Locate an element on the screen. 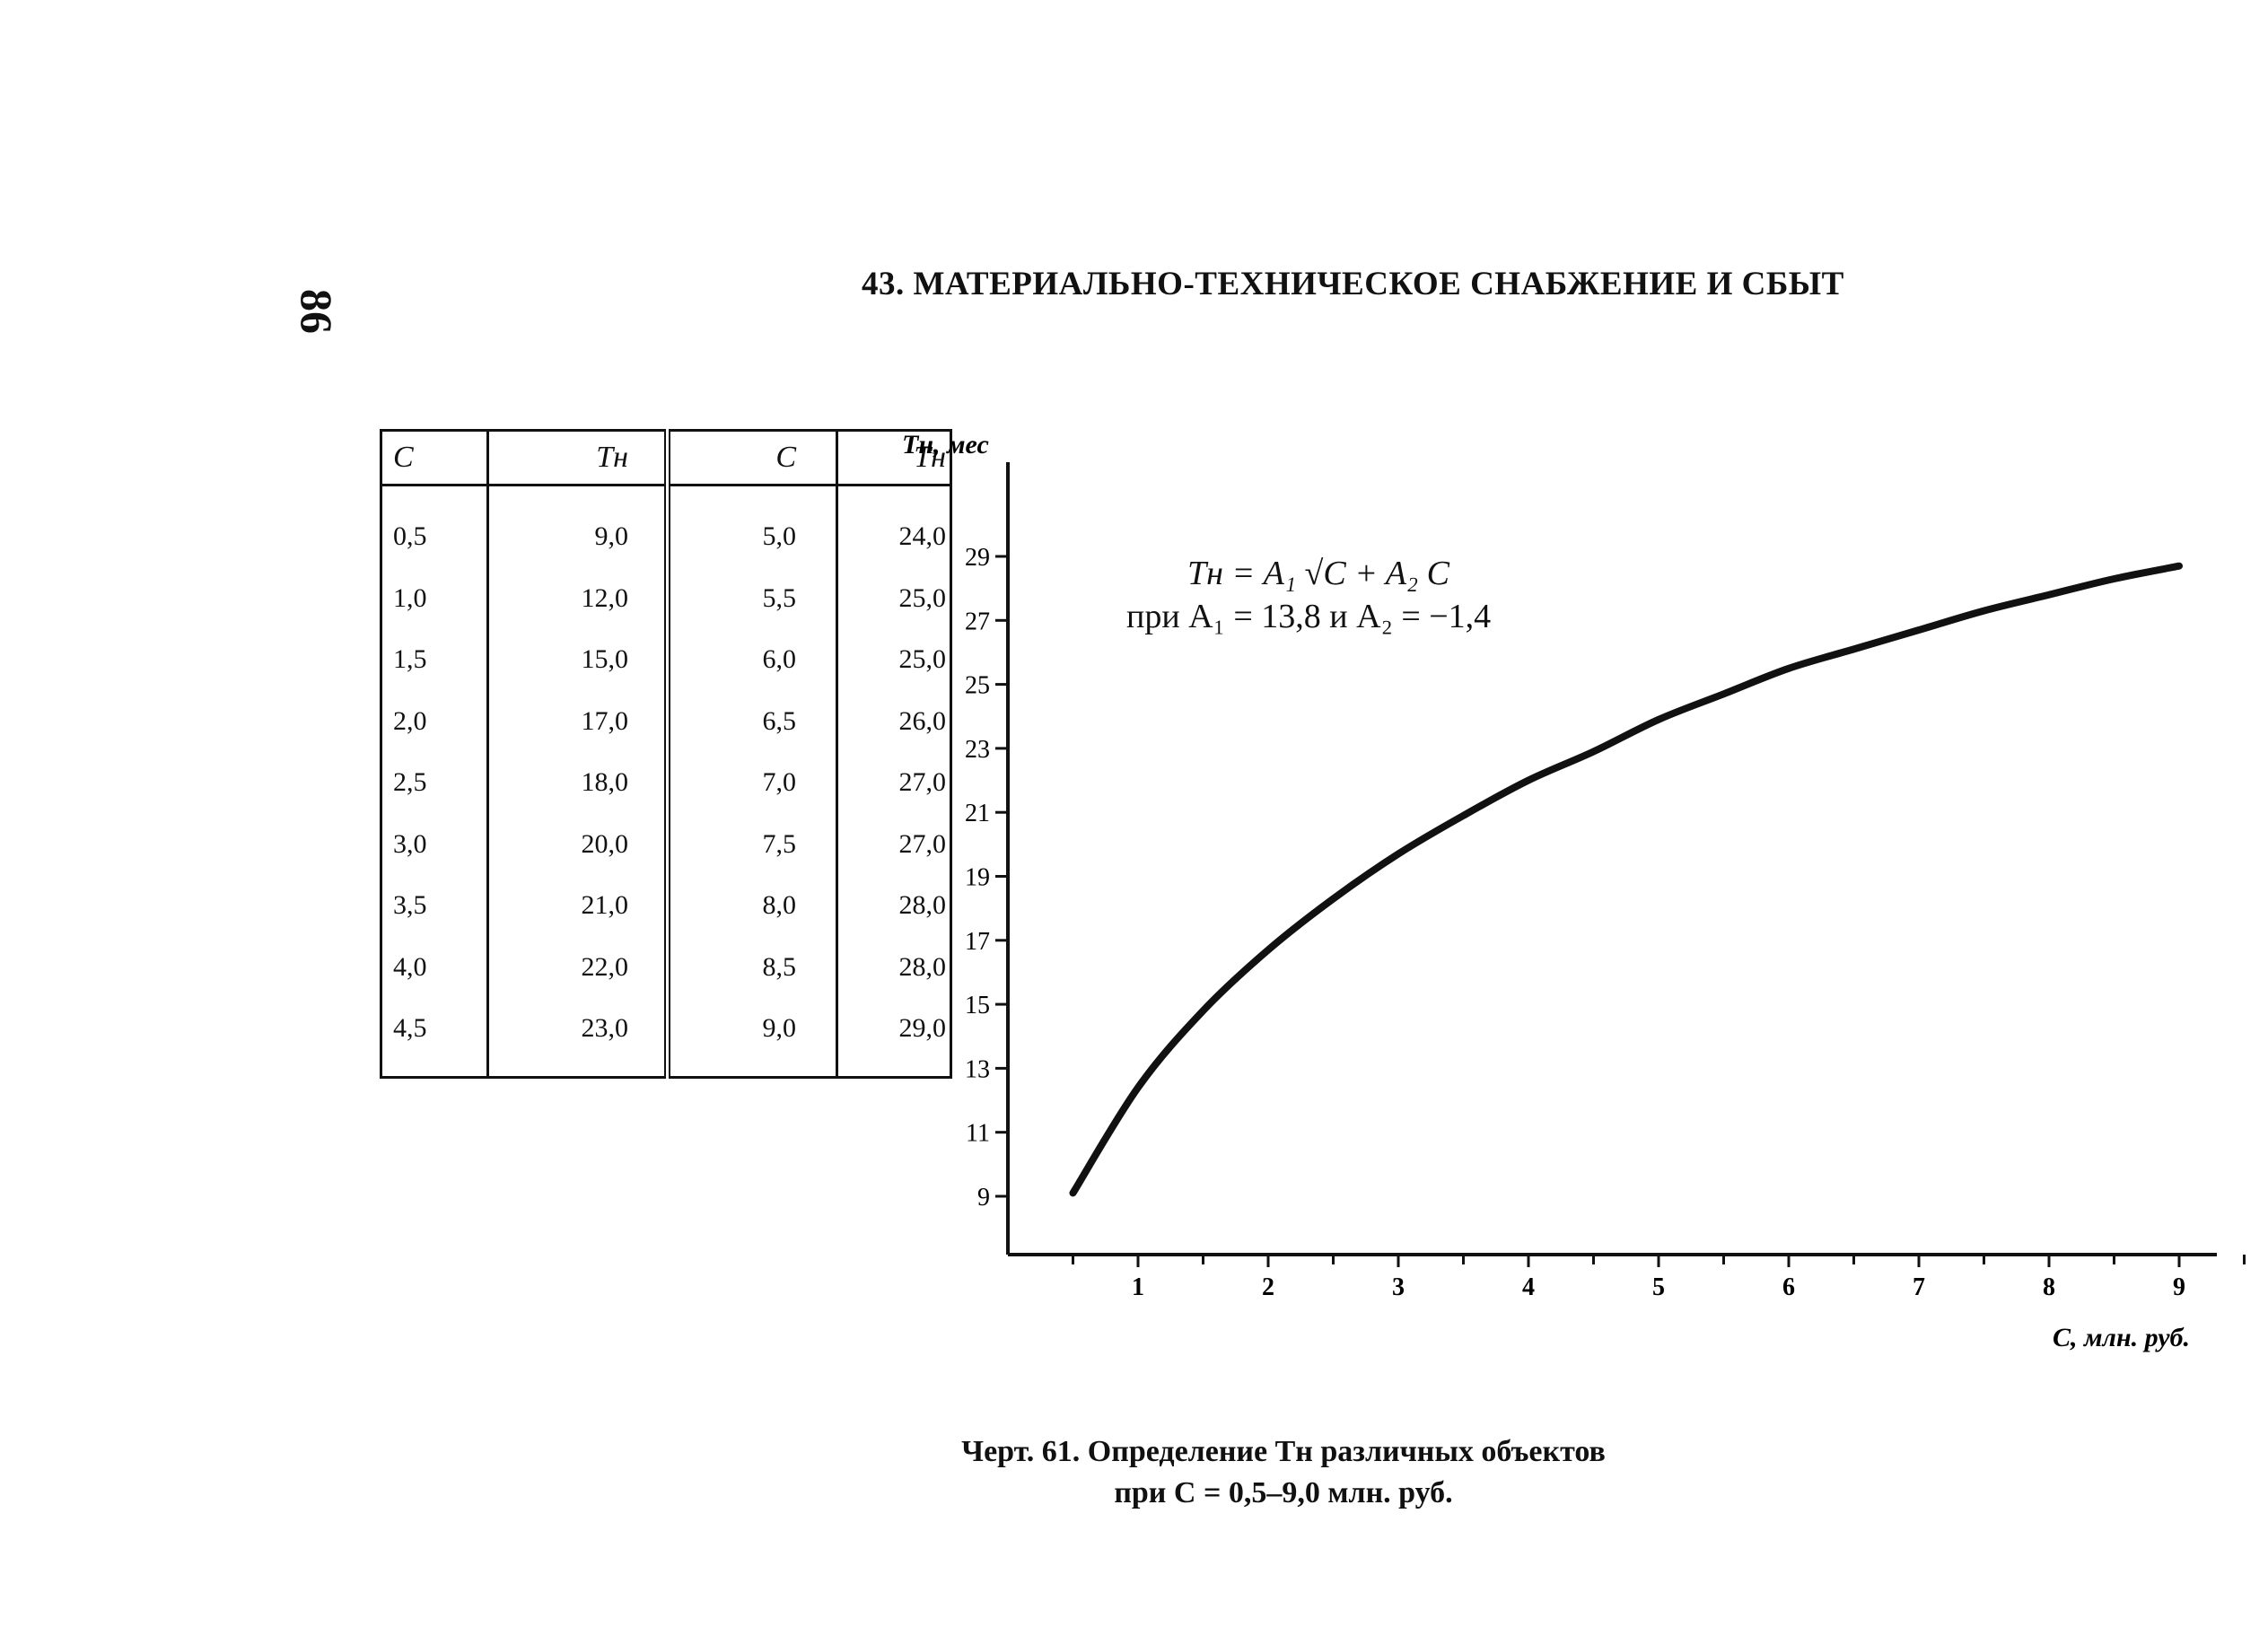  table-row: 4,0 22,0 8,5 28,0 is located at coordinates (666, 967).